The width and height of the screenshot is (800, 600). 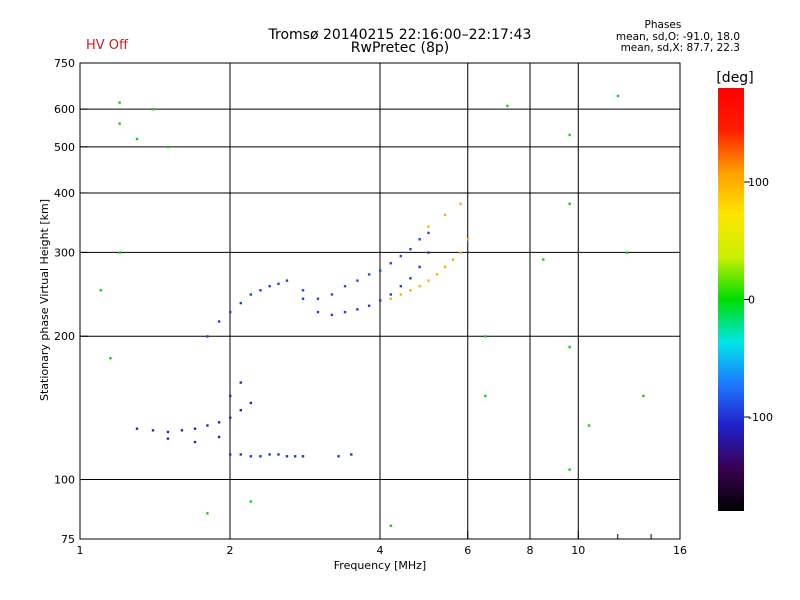 What do you see at coordinates (68, 539) in the screenshot?
I see `y-tick-label: 75` at bounding box center [68, 539].